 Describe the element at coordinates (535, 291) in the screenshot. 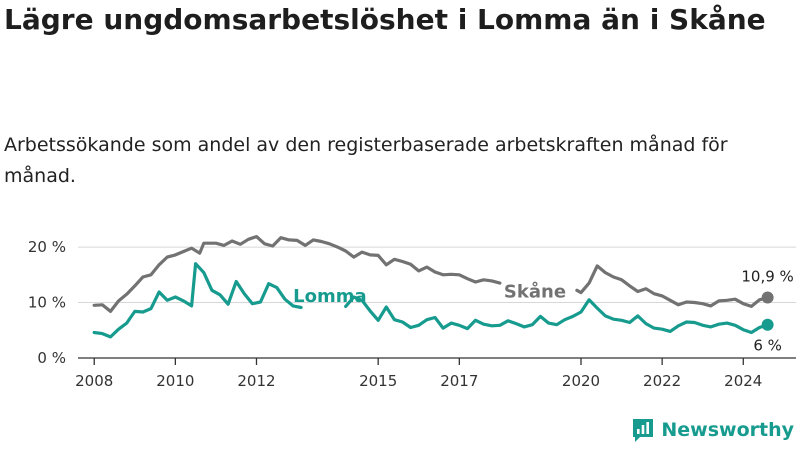

I see `series-label-skane: Skåne` at that location.